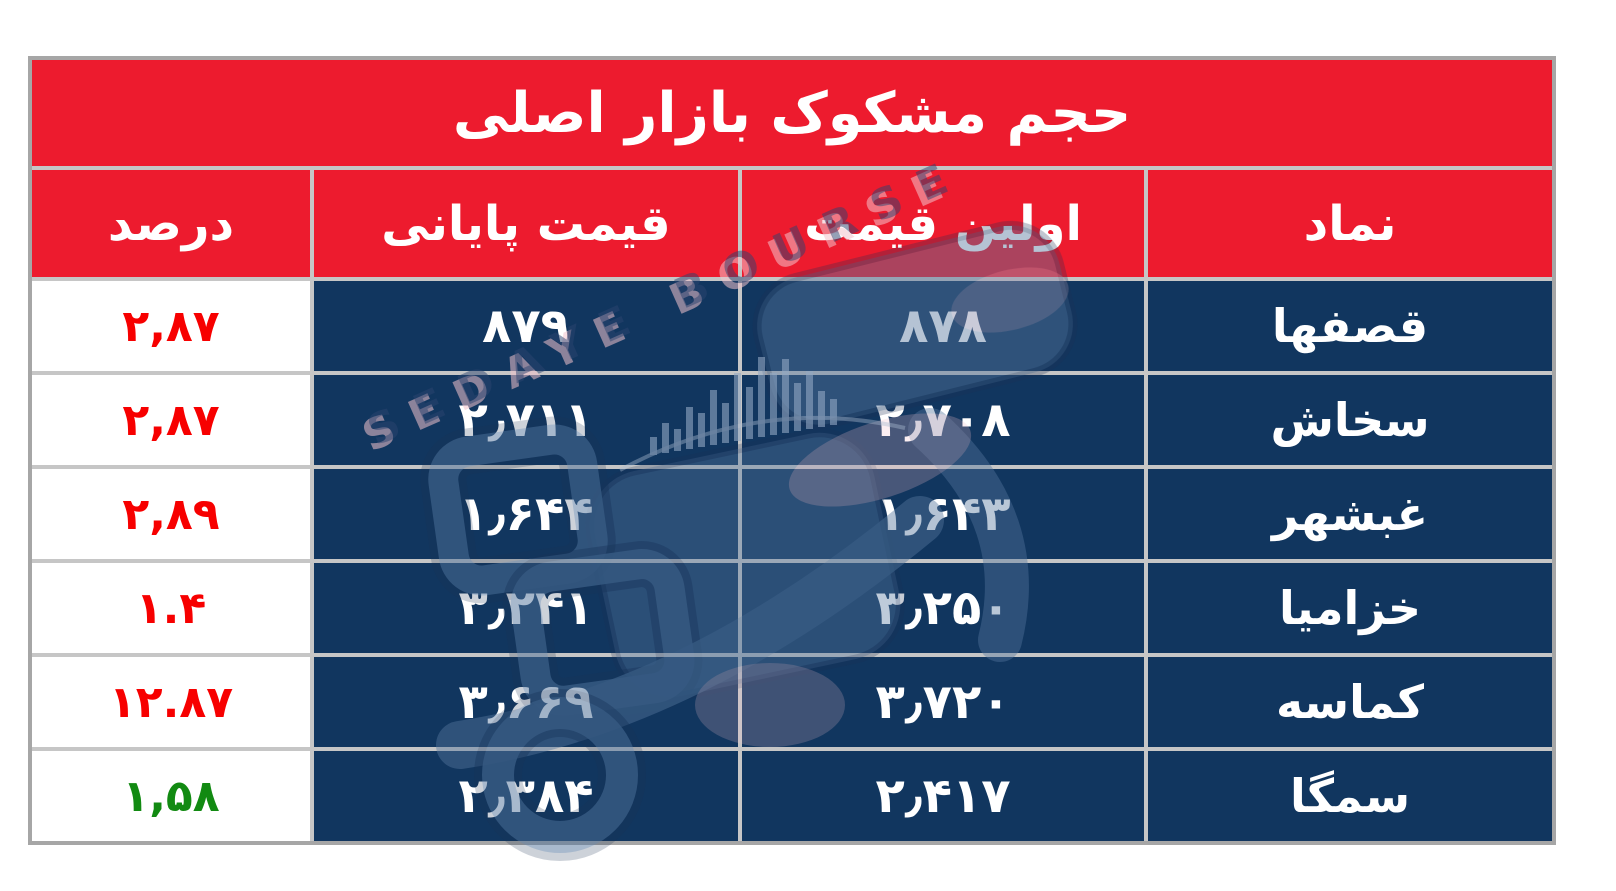 The width and height of the screenshot is (1616, 891). I want to click on cell-first-price: ۲٫۷۰۸, so click(943, 420).